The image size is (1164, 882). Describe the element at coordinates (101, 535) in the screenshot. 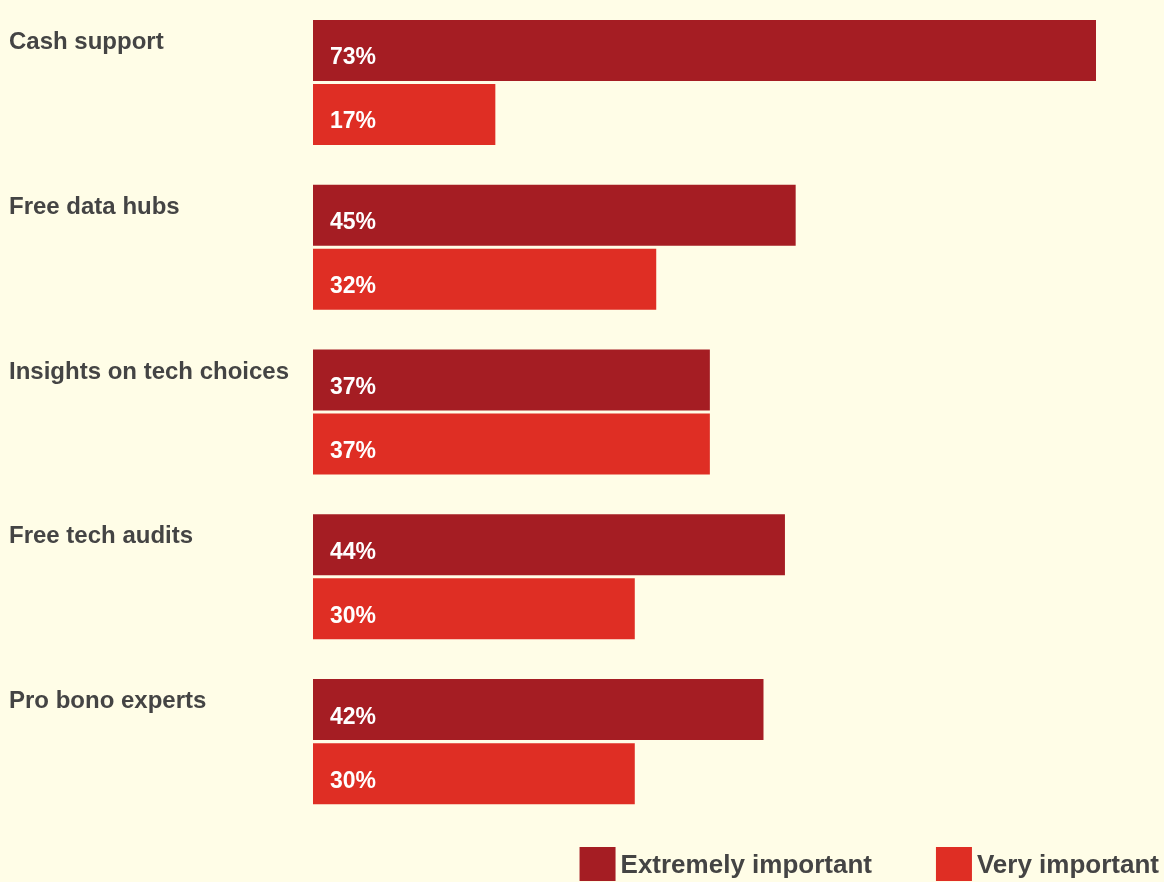

I see `y-tick-label: Free tech audits` at that location.